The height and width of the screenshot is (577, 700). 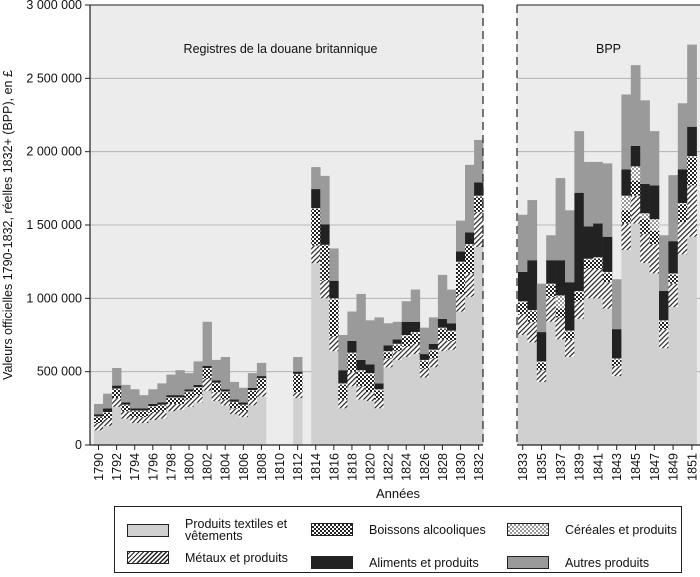 I want to click on bar-1827-cereales-et-produits, so click(x=433, y=350).